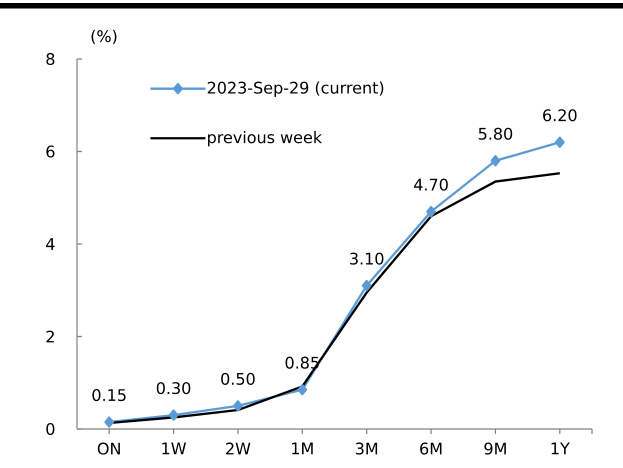 This screenshot has width=623, height=468. What do you see at coordinates (367, 258) in the screenshot?
I see `data-label: 3.10` at bounding box center [367, 258].